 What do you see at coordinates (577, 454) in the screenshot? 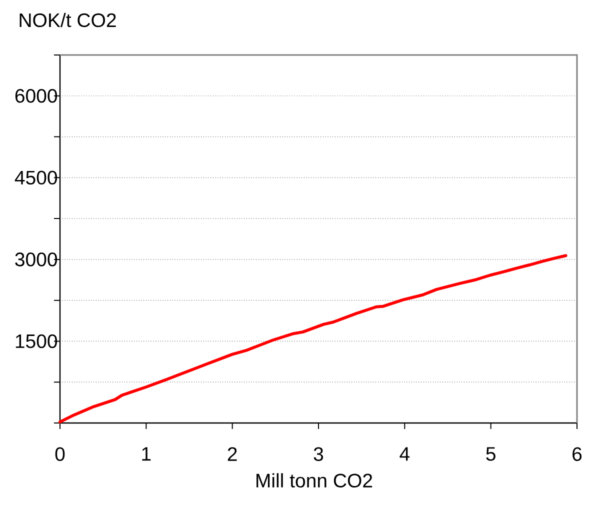
I see `x-tick-label: 6` at bounding box center [577, 454].